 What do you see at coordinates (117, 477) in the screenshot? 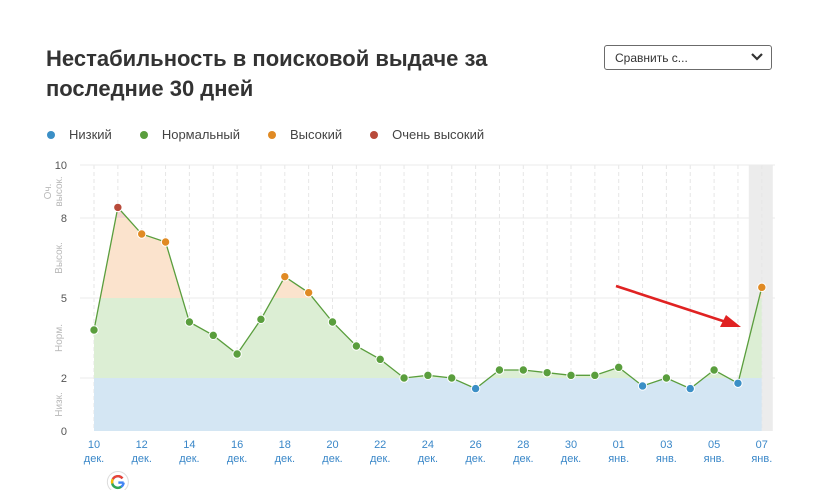
I see `google-icon-red` at bounding box center [117, 477].